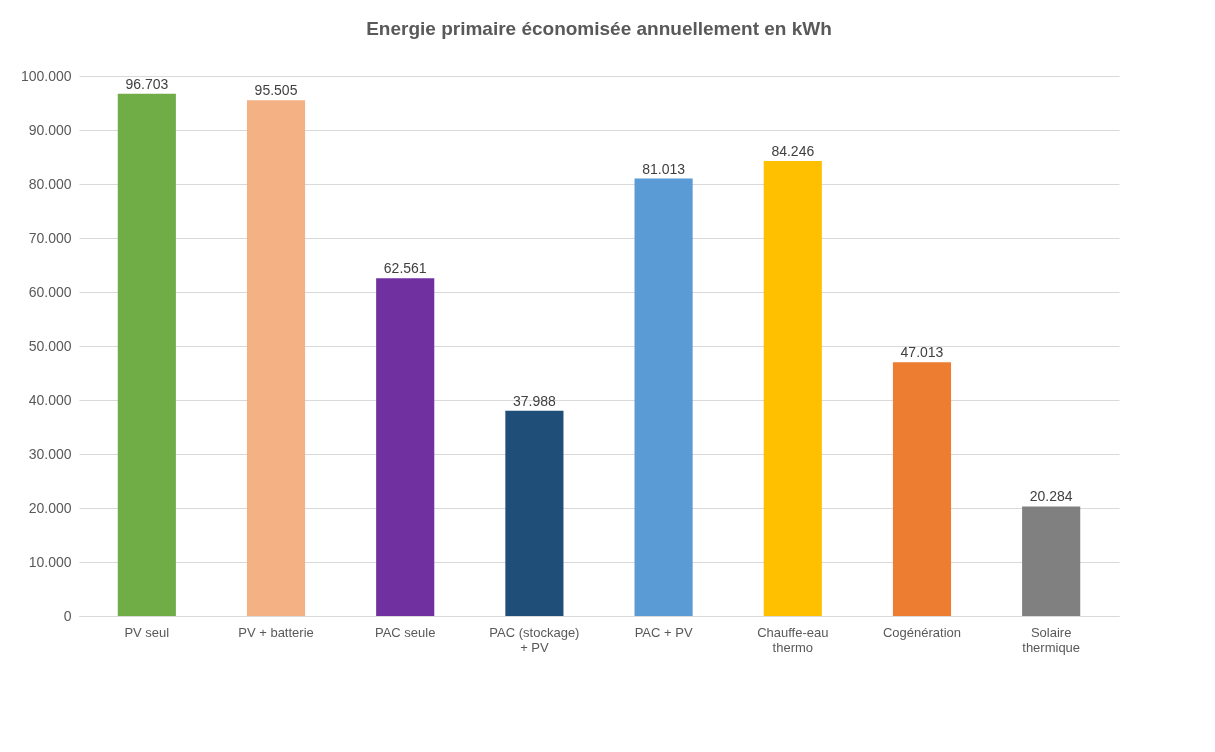 This screenshot has height=752, width=1215. I want to click on data-label: 84.246, so click(793, 151).